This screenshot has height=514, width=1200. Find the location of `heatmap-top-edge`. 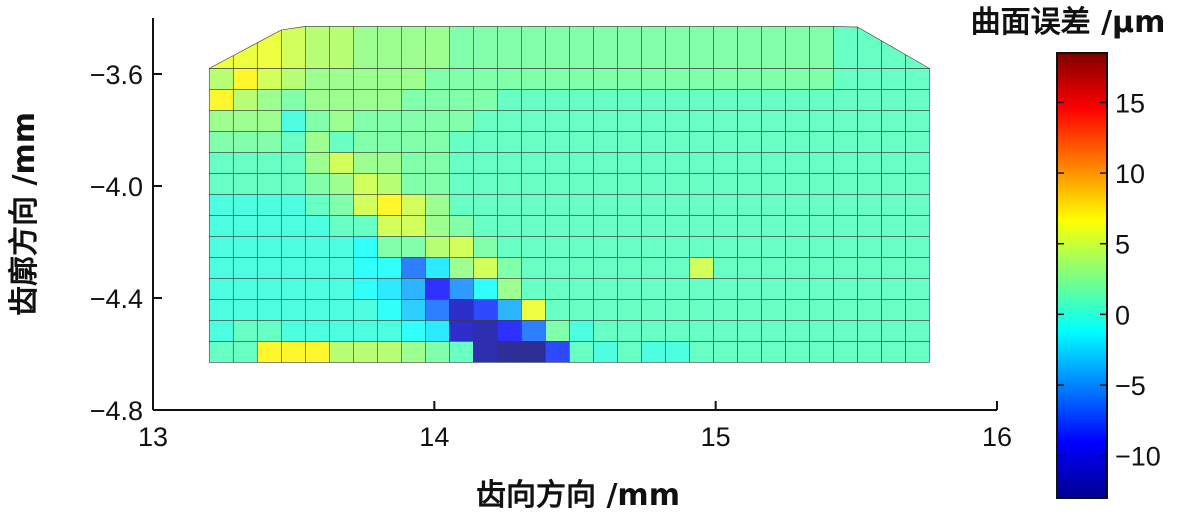

heatmap-top-edge is located at coordinates (570, 47).